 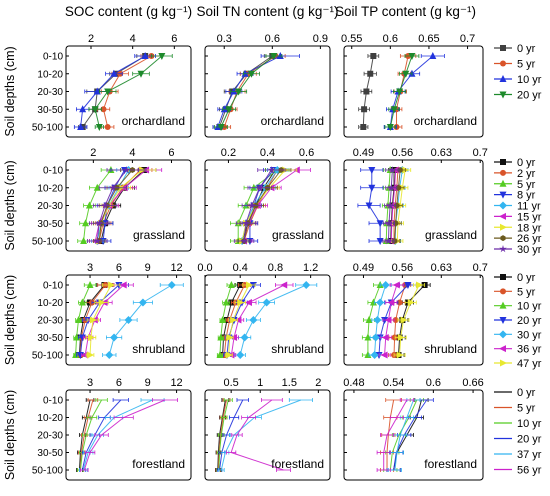 What do you see at coordinates (133, 39) in the screenshot?
I see `x-tick-label: 4` at bounding box center [133, 39].